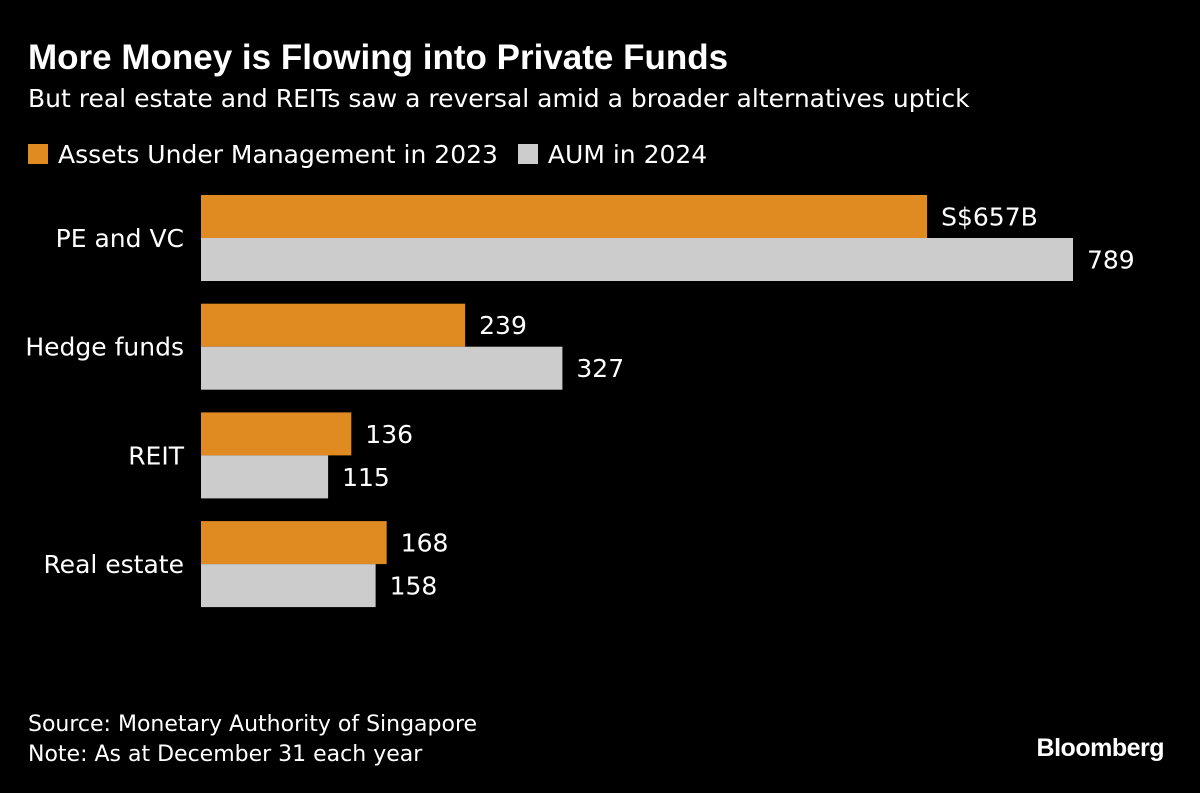 The width and height of the screenshot is (1200, 793). I want to click on legend-item-2023: Assets Under Management in 2023, so click(263, 154).